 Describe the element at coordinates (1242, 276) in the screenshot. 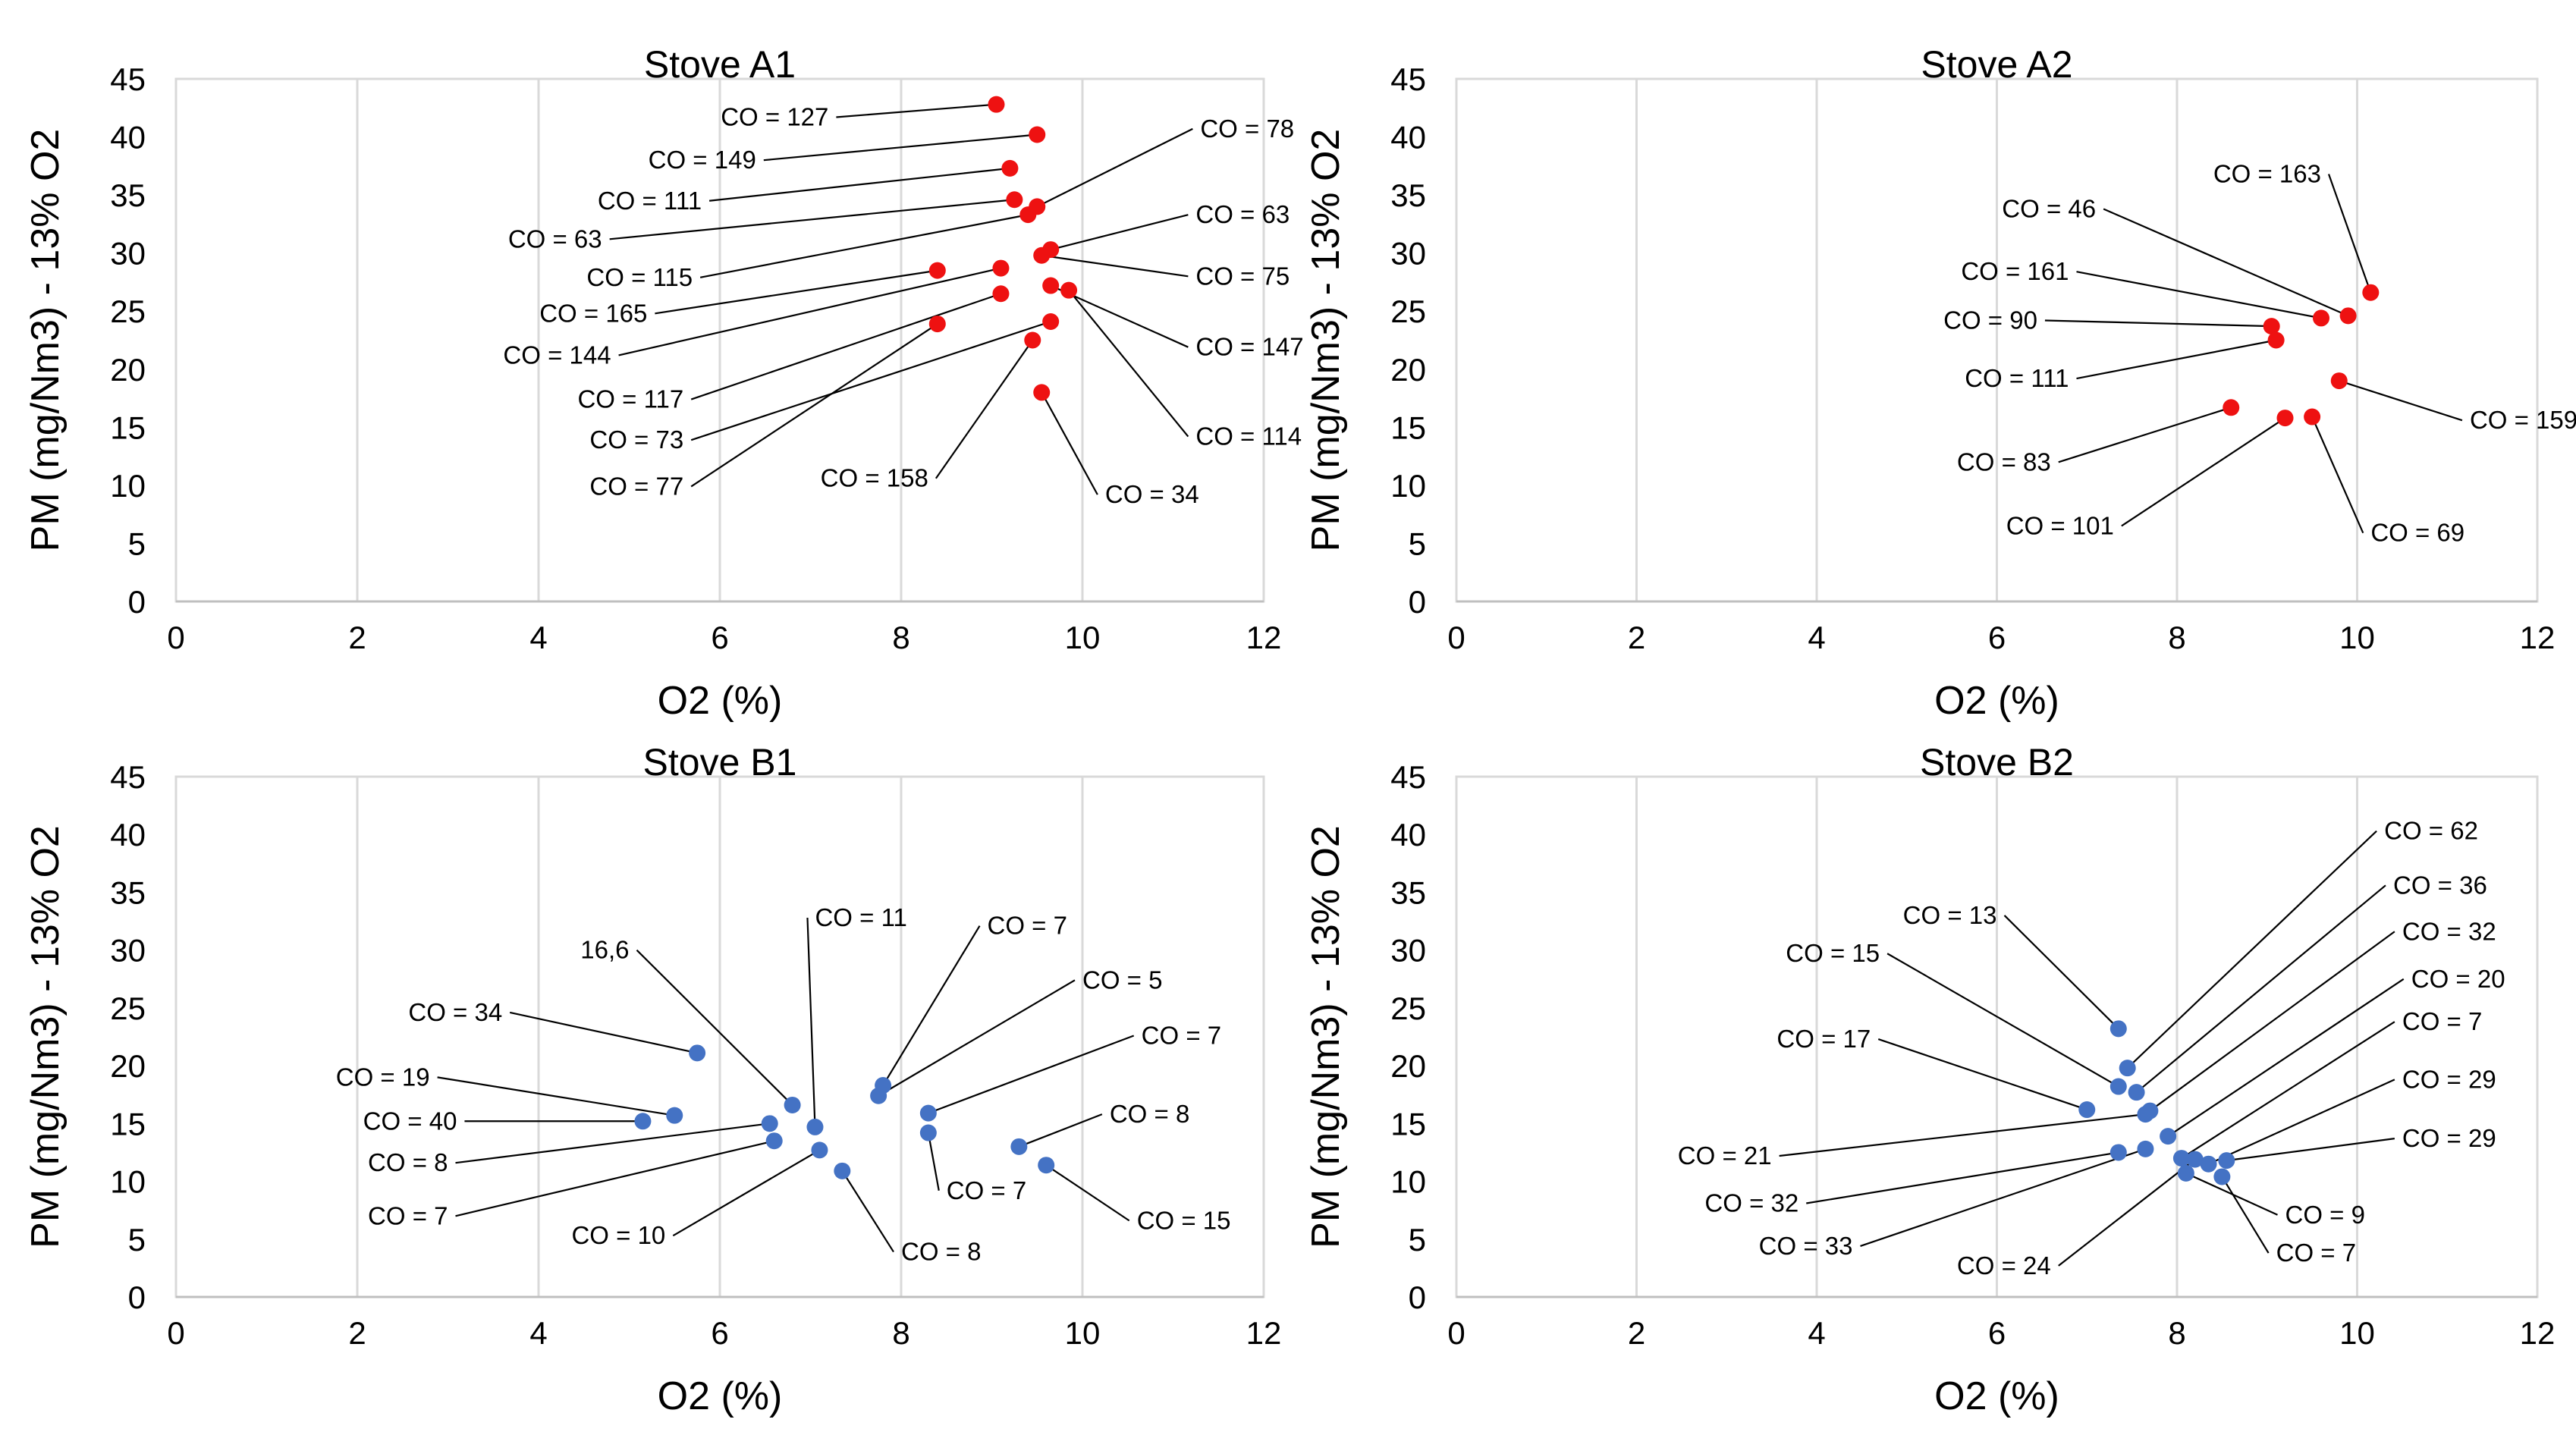

I see `point-annotation: CO = 75` at that location.